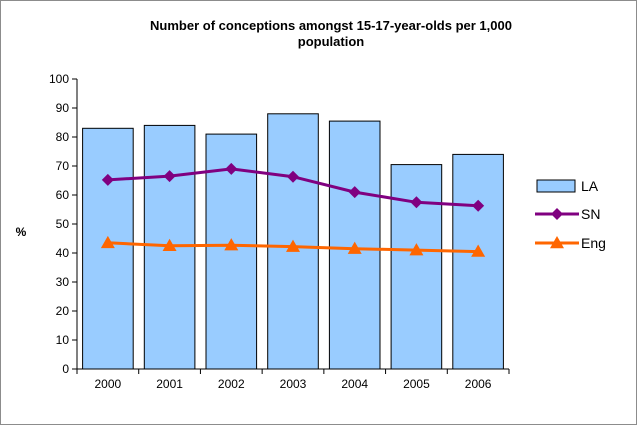  I want to click on legend-swatch-la, so click(556, 186).